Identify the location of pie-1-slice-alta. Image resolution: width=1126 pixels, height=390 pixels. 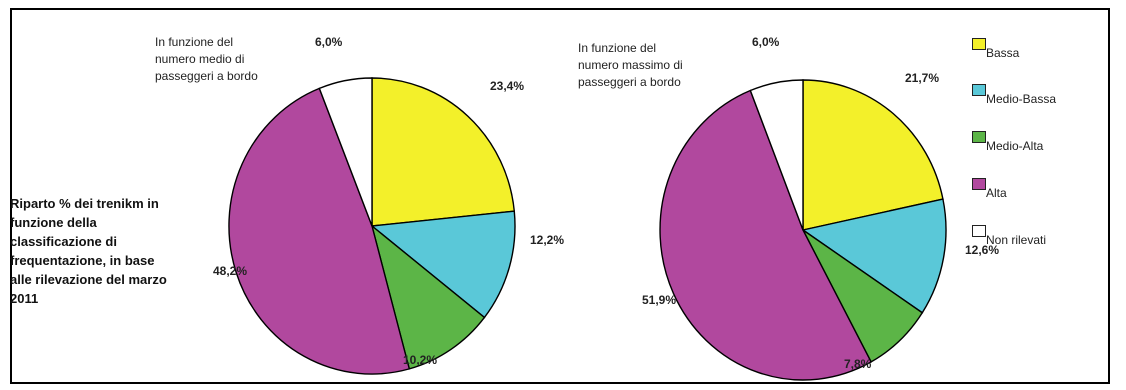
(319, 231).